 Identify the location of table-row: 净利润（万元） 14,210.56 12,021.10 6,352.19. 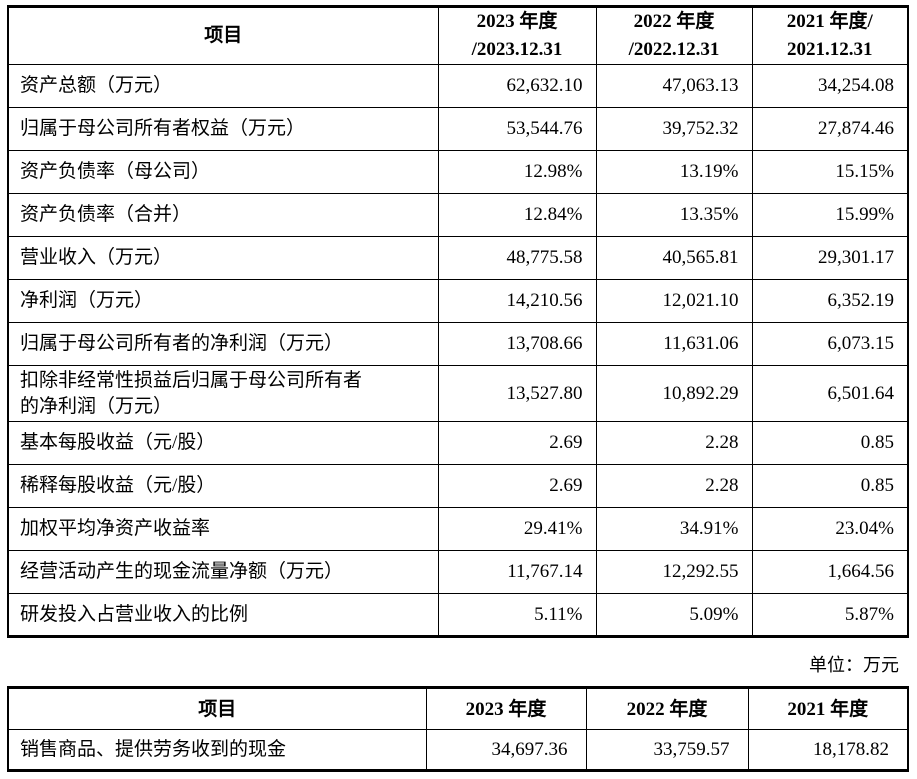
(458, 301).